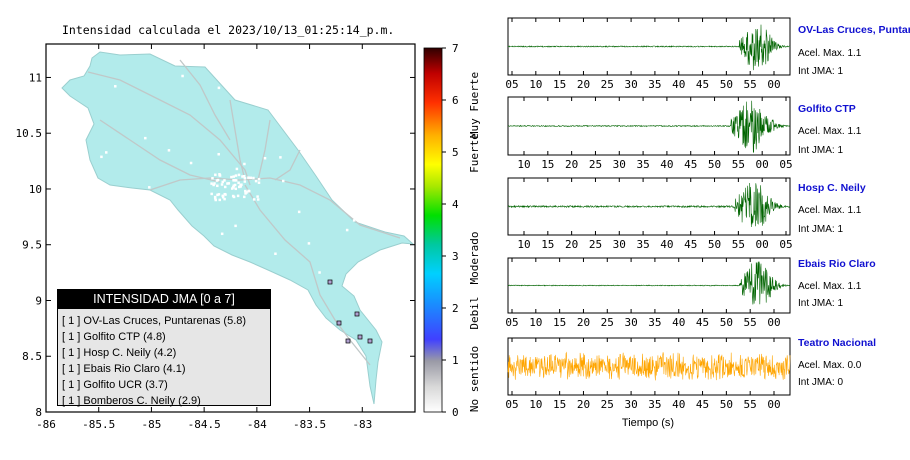  What do you see at coordinates (837, 264) in the screenshot?
I see `station-name: Ebais Rio Claro` at bounding box center [837, 264].